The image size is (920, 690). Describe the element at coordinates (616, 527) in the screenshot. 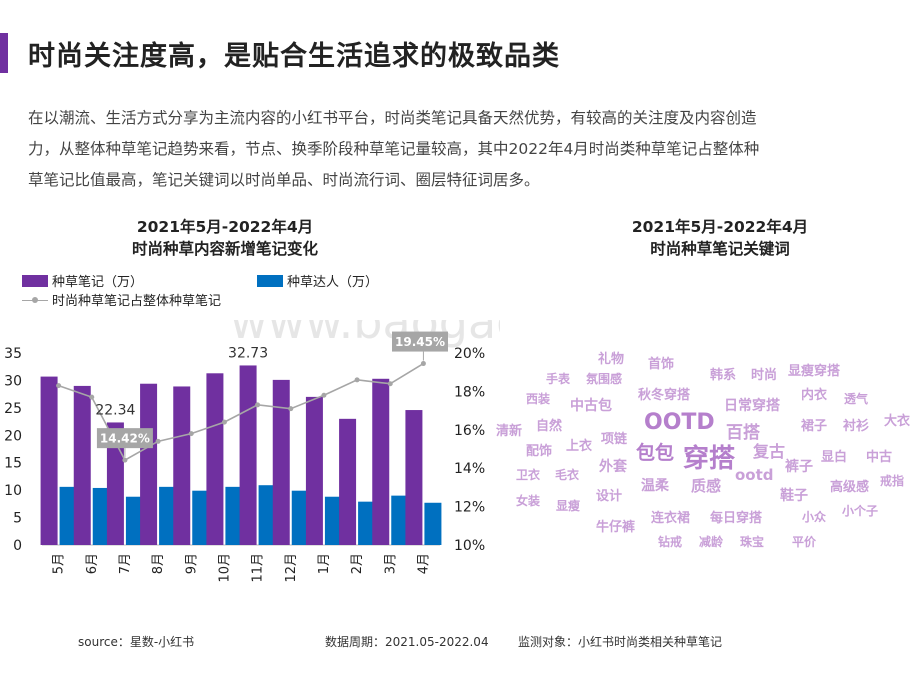

I see `keyword-item: 牛仔裤` at that location.